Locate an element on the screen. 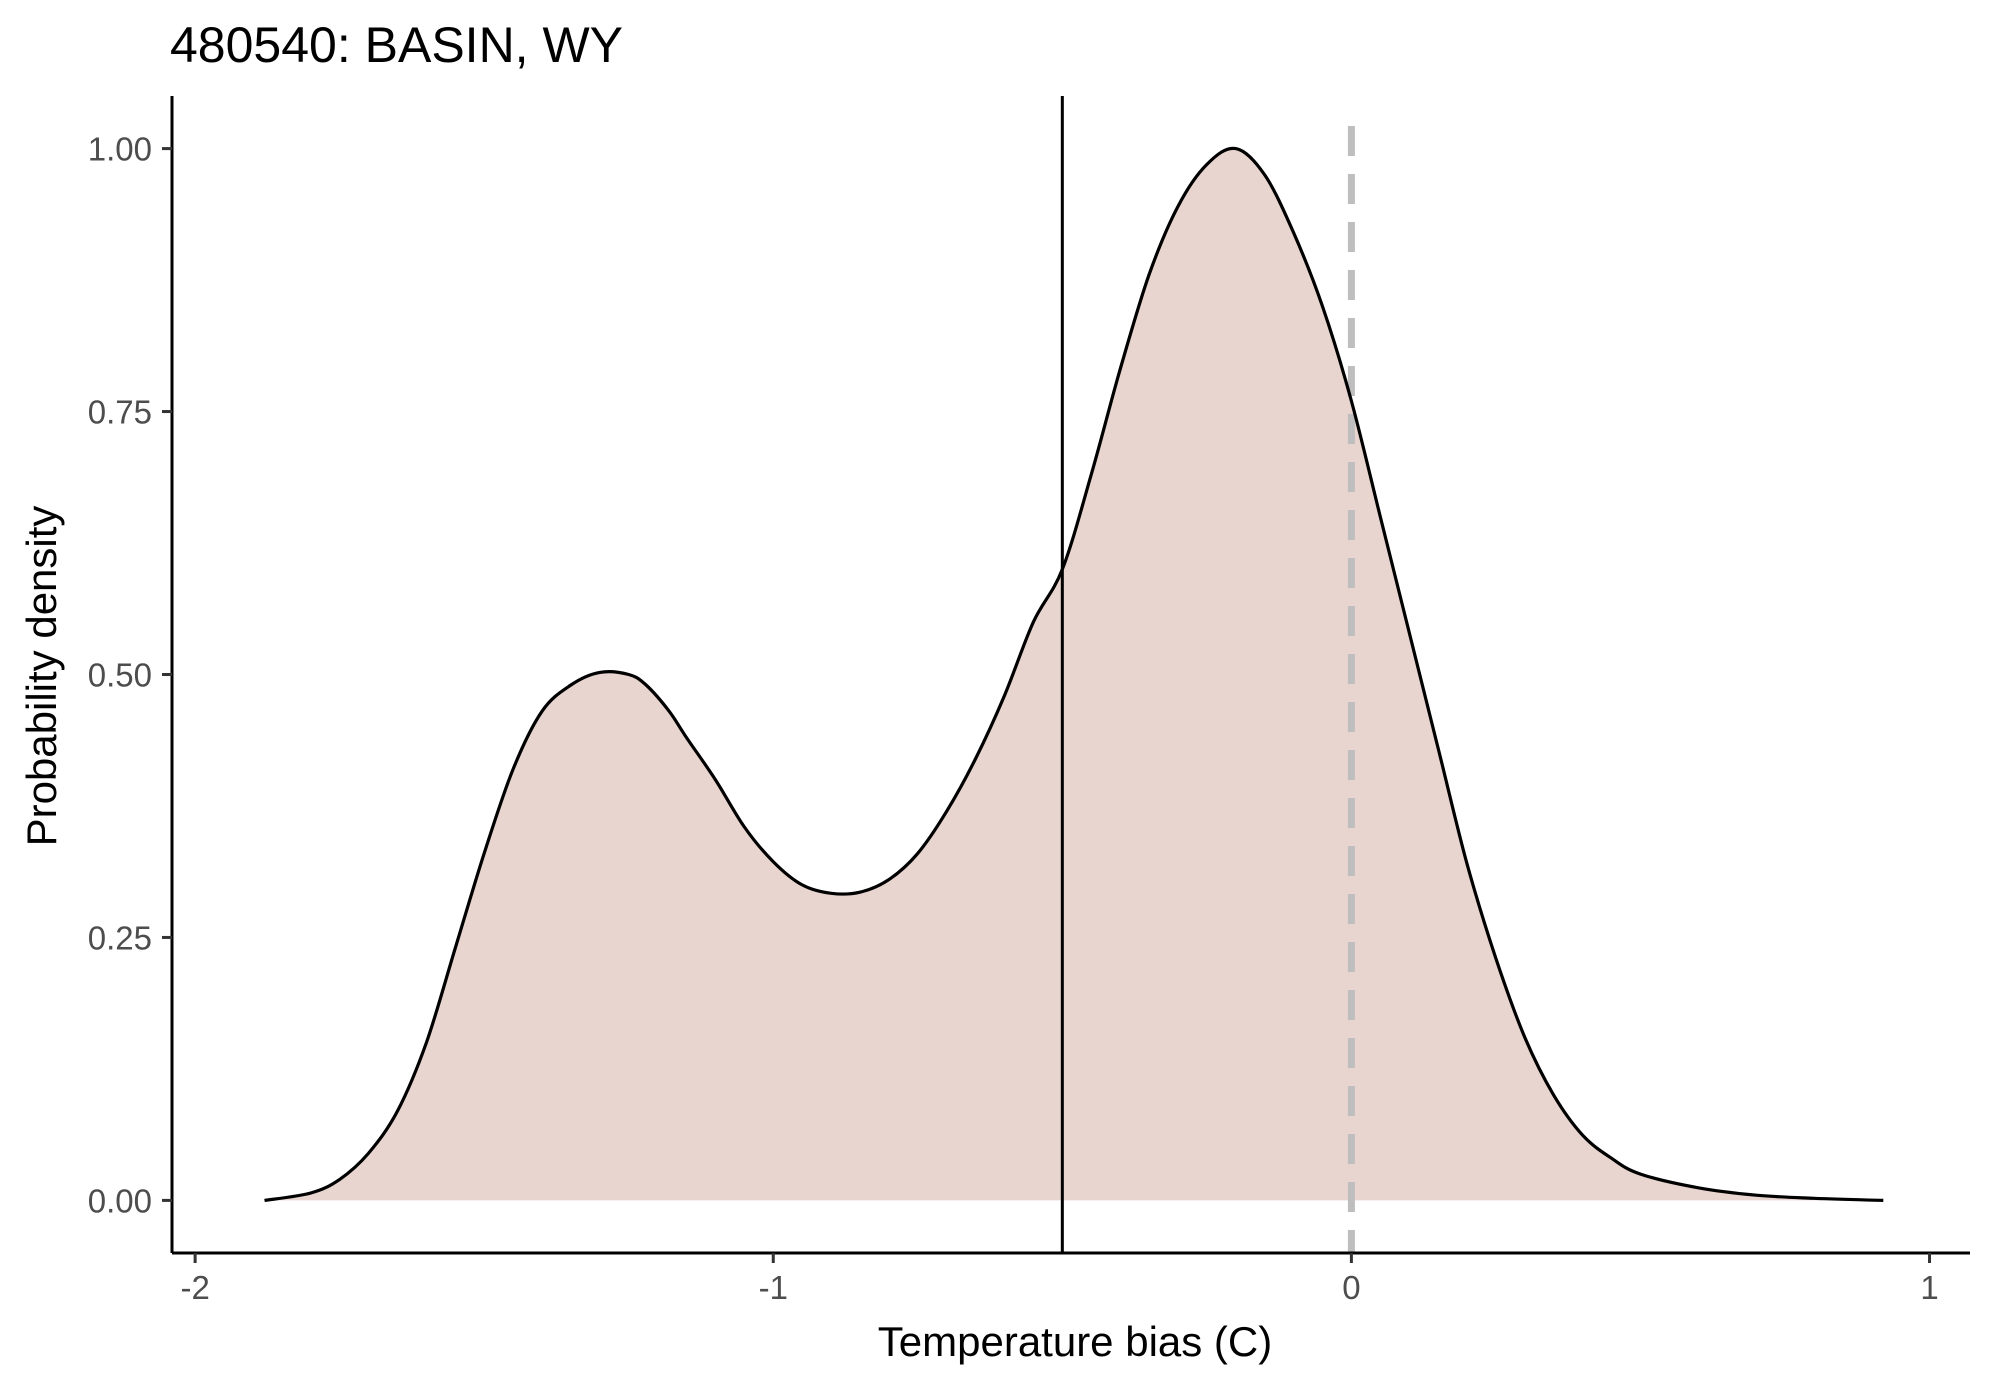 This screenshot has height=1384, width=1990. x-axis-title: Temperature bias (C) is located at coordinates (1075, 1341).